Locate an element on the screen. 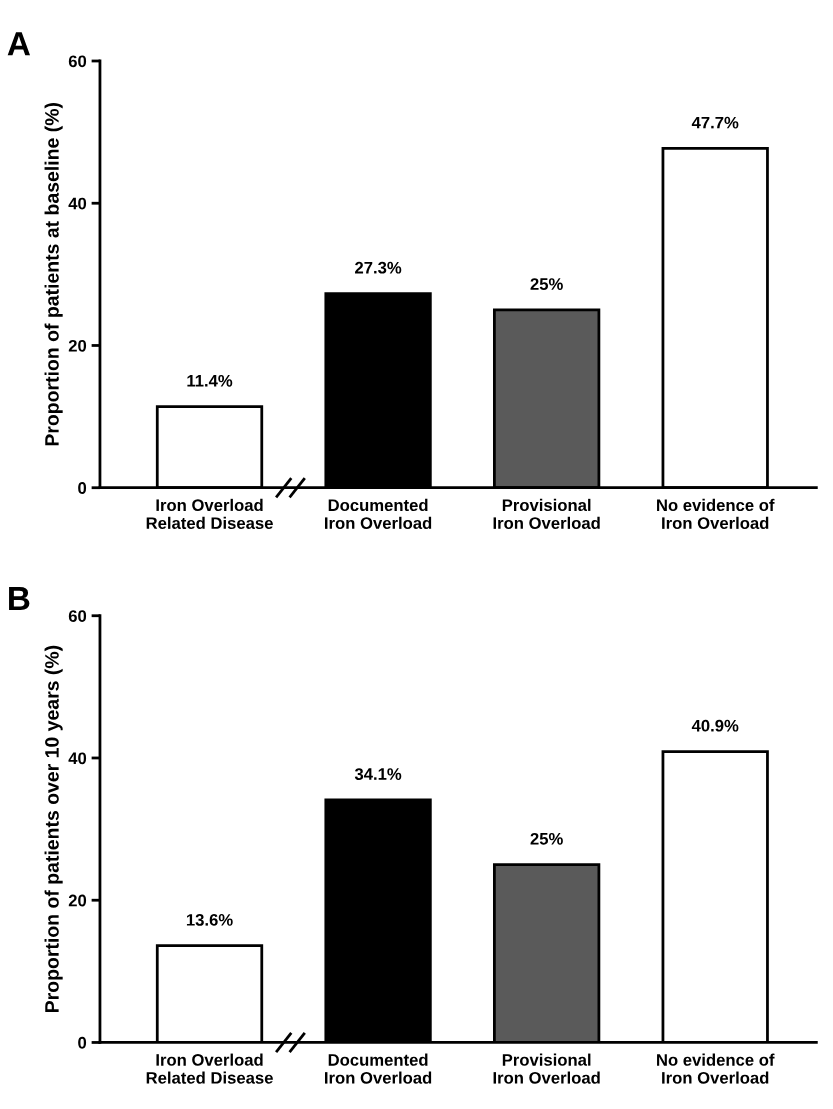 The height and width of the screenshot is (1109, 833). data-label: 34.1% is located at coordinates (378, 774).